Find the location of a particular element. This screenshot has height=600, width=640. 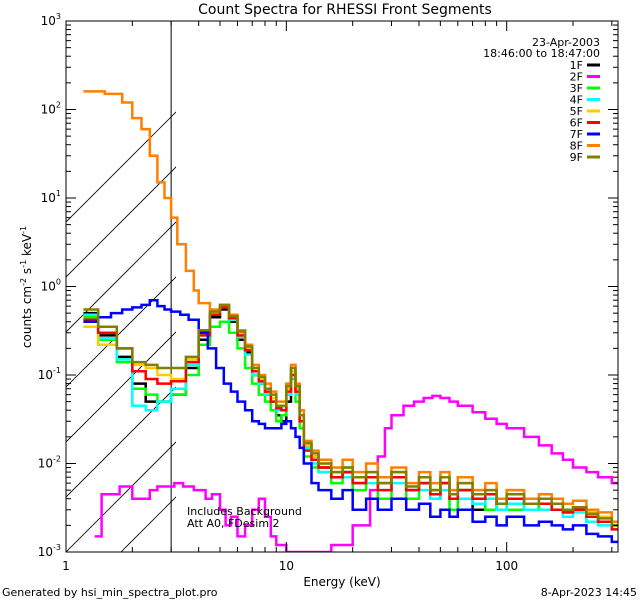

legend-label-6f: 6F is located at coordinates (576, 123).